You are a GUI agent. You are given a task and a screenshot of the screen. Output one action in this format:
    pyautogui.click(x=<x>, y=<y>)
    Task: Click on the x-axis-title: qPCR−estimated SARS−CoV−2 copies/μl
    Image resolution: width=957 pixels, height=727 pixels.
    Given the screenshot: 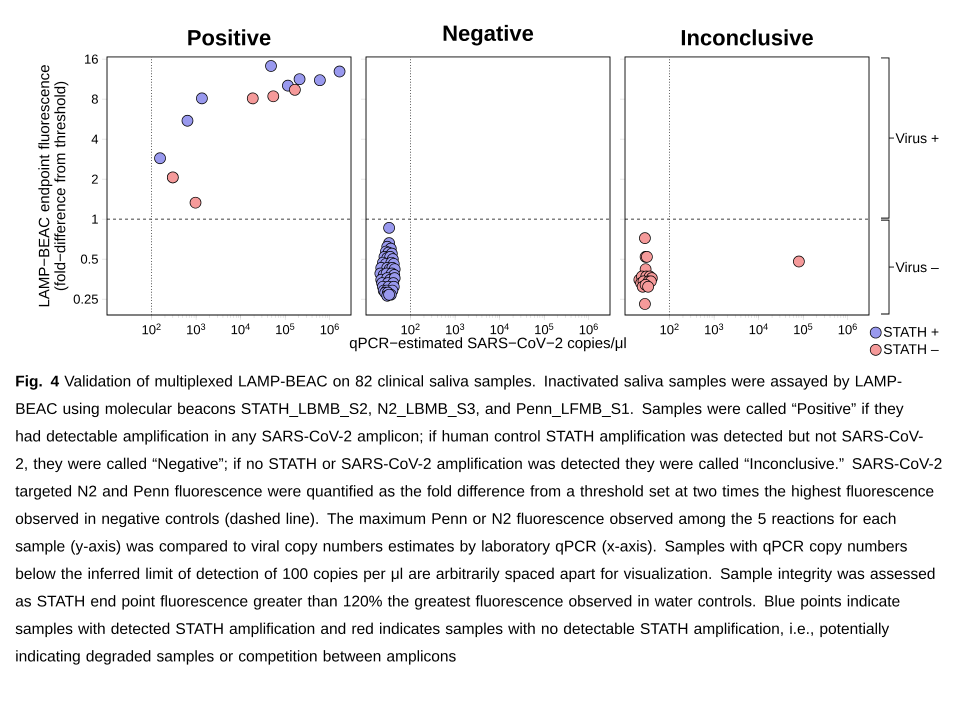 What is the action you would take?
    pyautogui.click(x=488, y=344)
    